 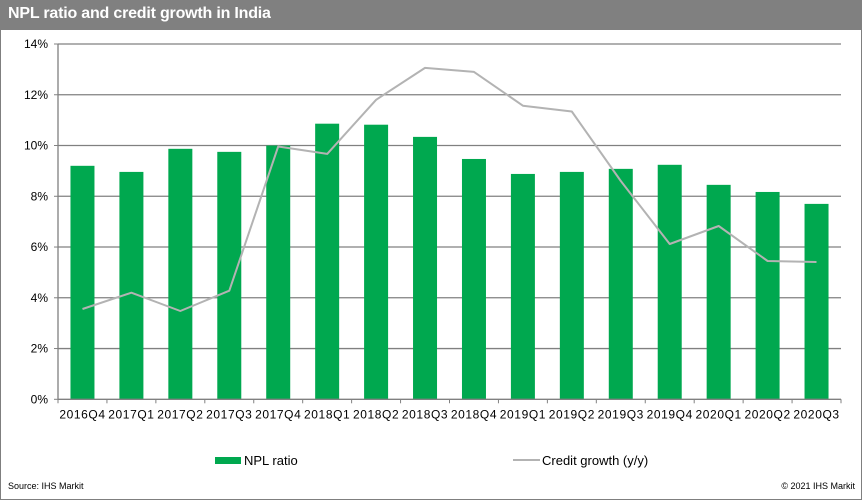 What do you see at coordinates (522, 286) in the screenshot?
I see `bar-2019q1` at bounding box center [522, 286].